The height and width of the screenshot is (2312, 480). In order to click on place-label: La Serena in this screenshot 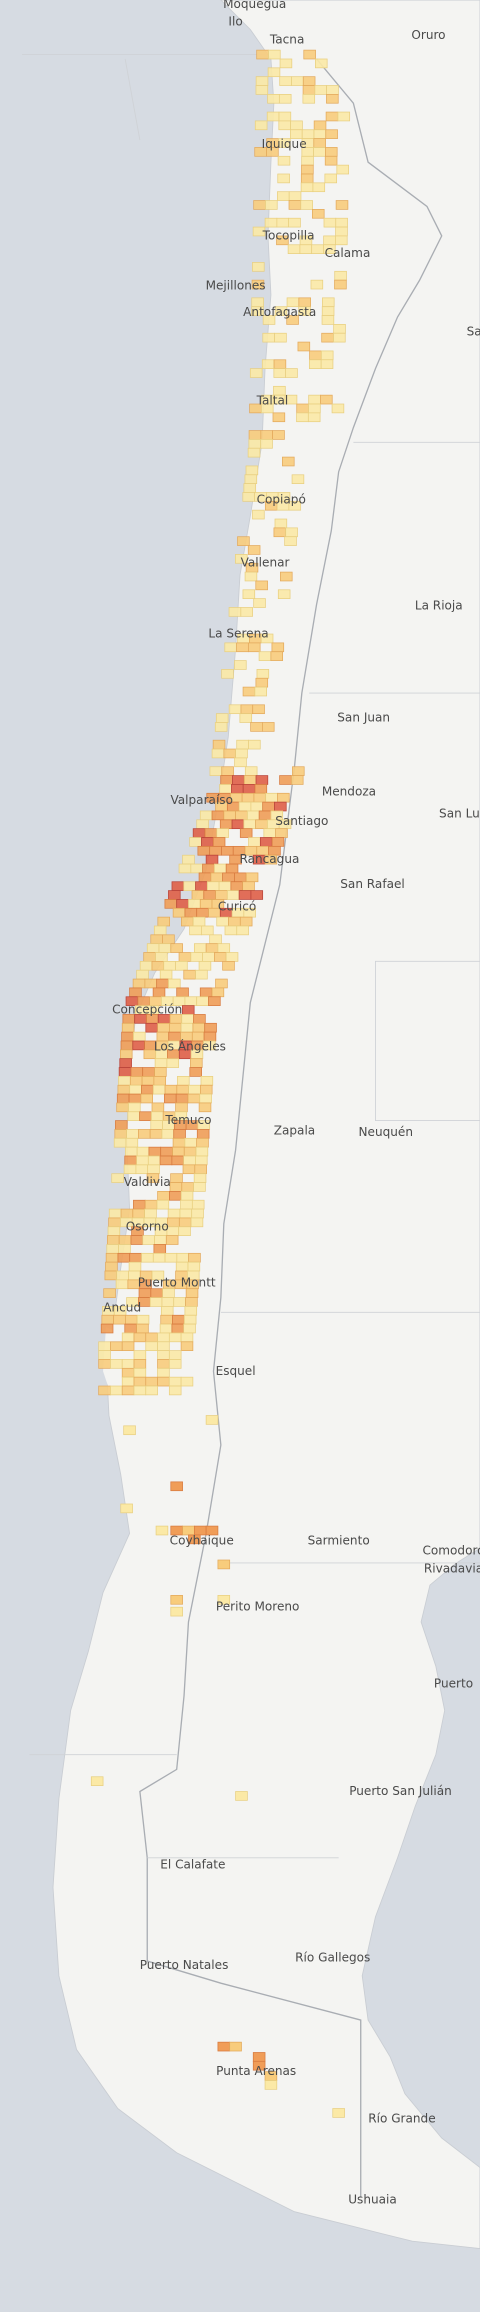, I will do `click(238, 634)`.